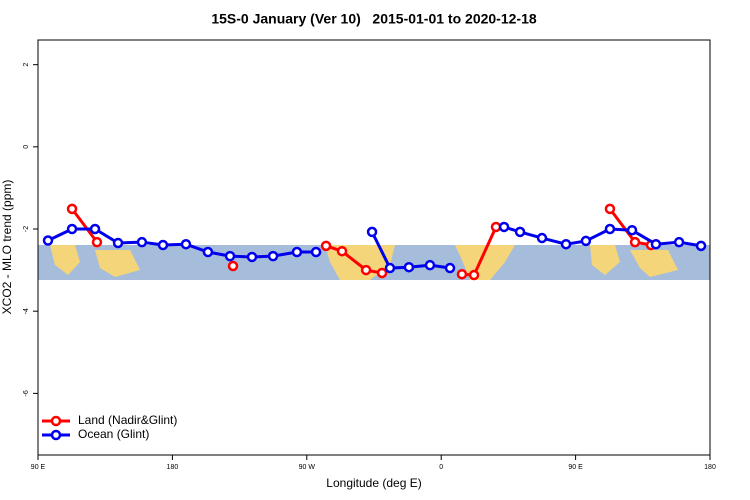 The width and height of the screenshot is (750, 500). Describe the element at coordinates (26, 229) in the screenshot. I see `y-tick-label: -2` at that location.